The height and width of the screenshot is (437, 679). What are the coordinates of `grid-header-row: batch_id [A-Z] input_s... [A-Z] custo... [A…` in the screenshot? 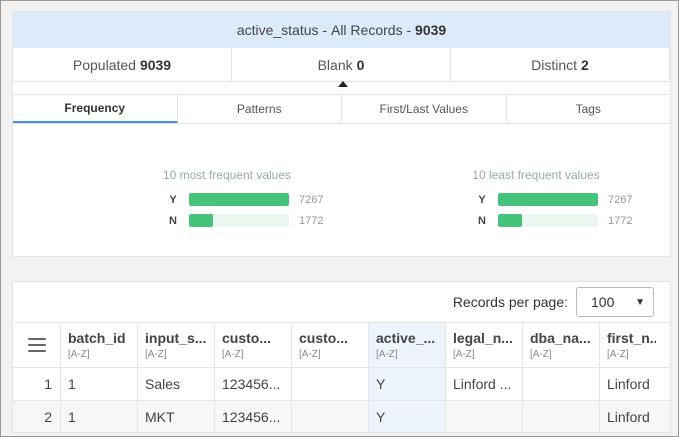 It's located at (341, 344).